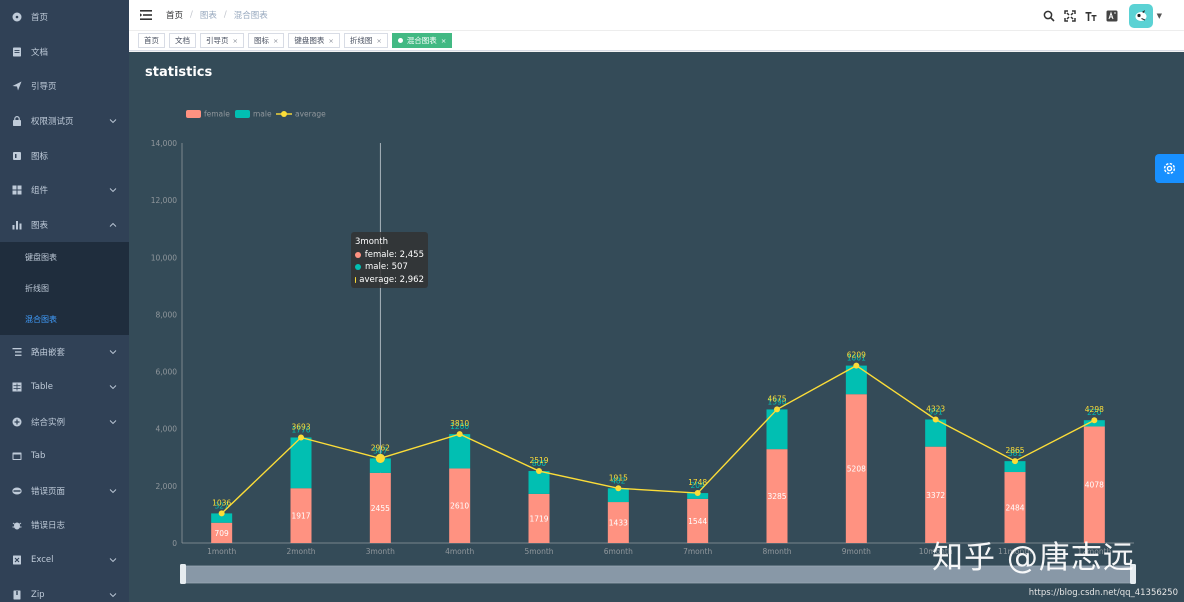  What do you see at coordinates (17, 560) in the screenshot?
I see `excel-icon` at bounding box center [17, 560].